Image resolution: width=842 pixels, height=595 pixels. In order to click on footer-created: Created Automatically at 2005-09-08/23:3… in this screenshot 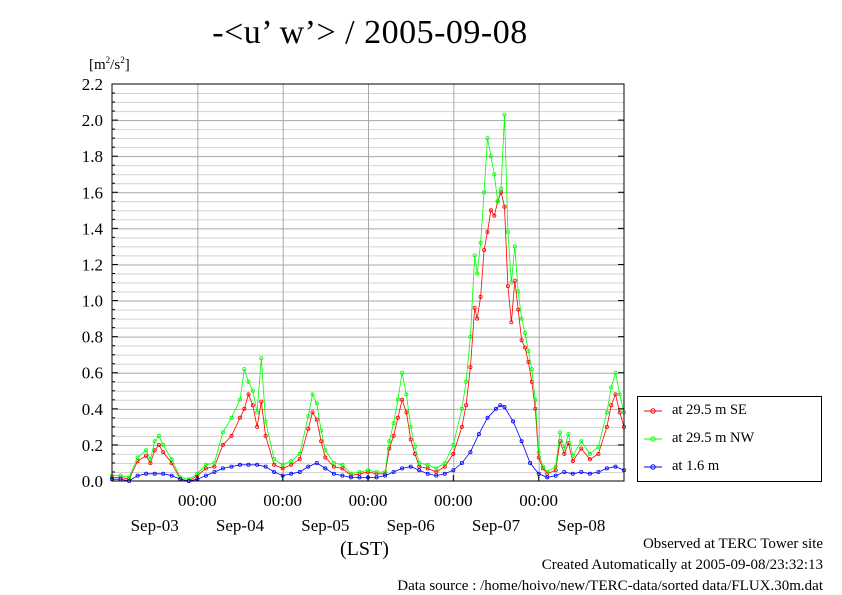, I will do `click(682, 565)`.